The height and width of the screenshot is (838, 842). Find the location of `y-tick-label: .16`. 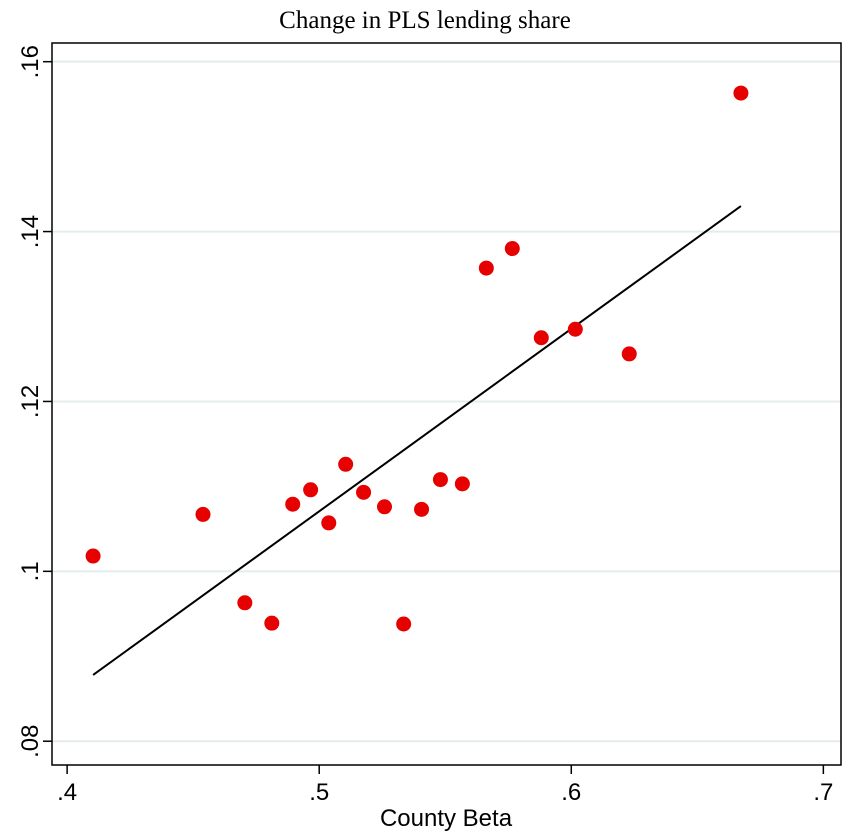

y-tick-label: .16 is located at coordinates (30, 61).